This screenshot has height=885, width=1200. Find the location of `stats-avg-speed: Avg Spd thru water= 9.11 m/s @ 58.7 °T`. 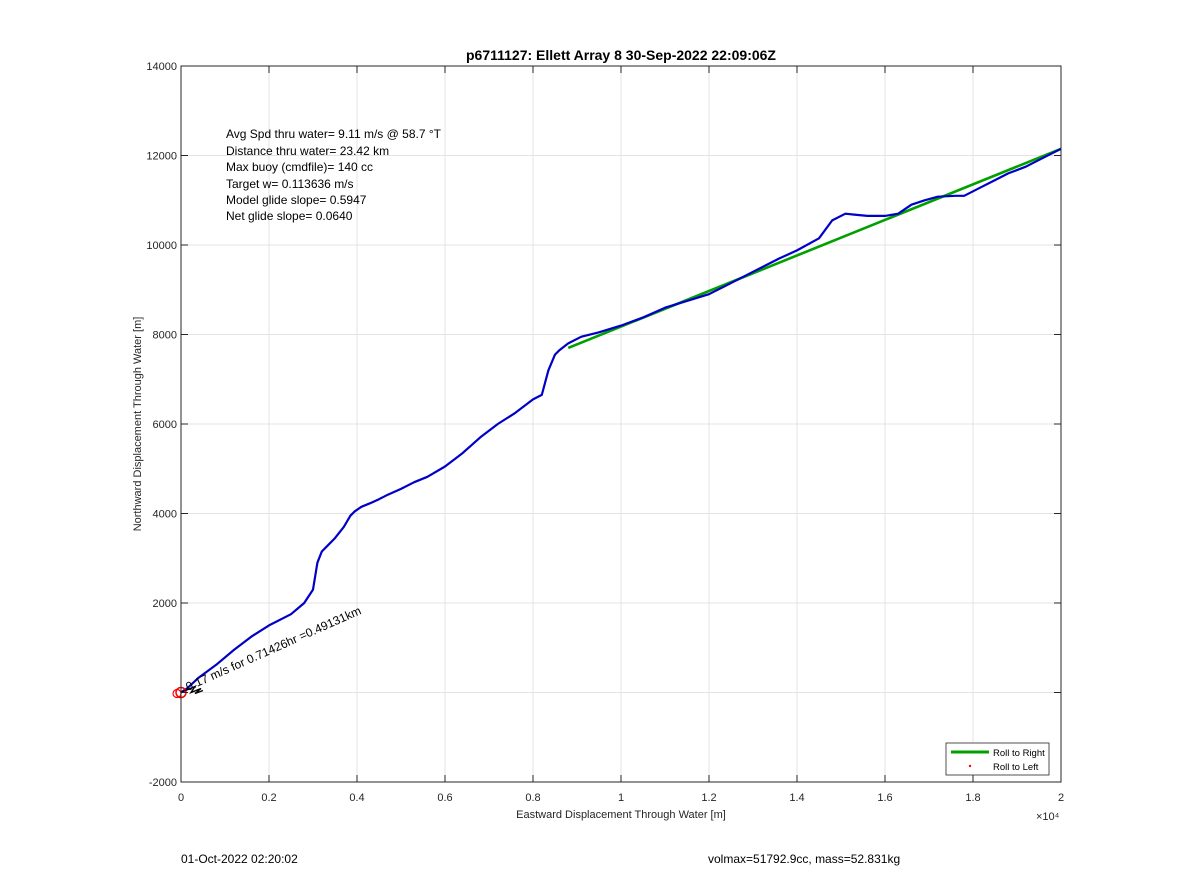

stats-avg-speed: Avg Spd thru water= 9.11 m/s @ 58.7 °T is located at coordinates (334, 134).